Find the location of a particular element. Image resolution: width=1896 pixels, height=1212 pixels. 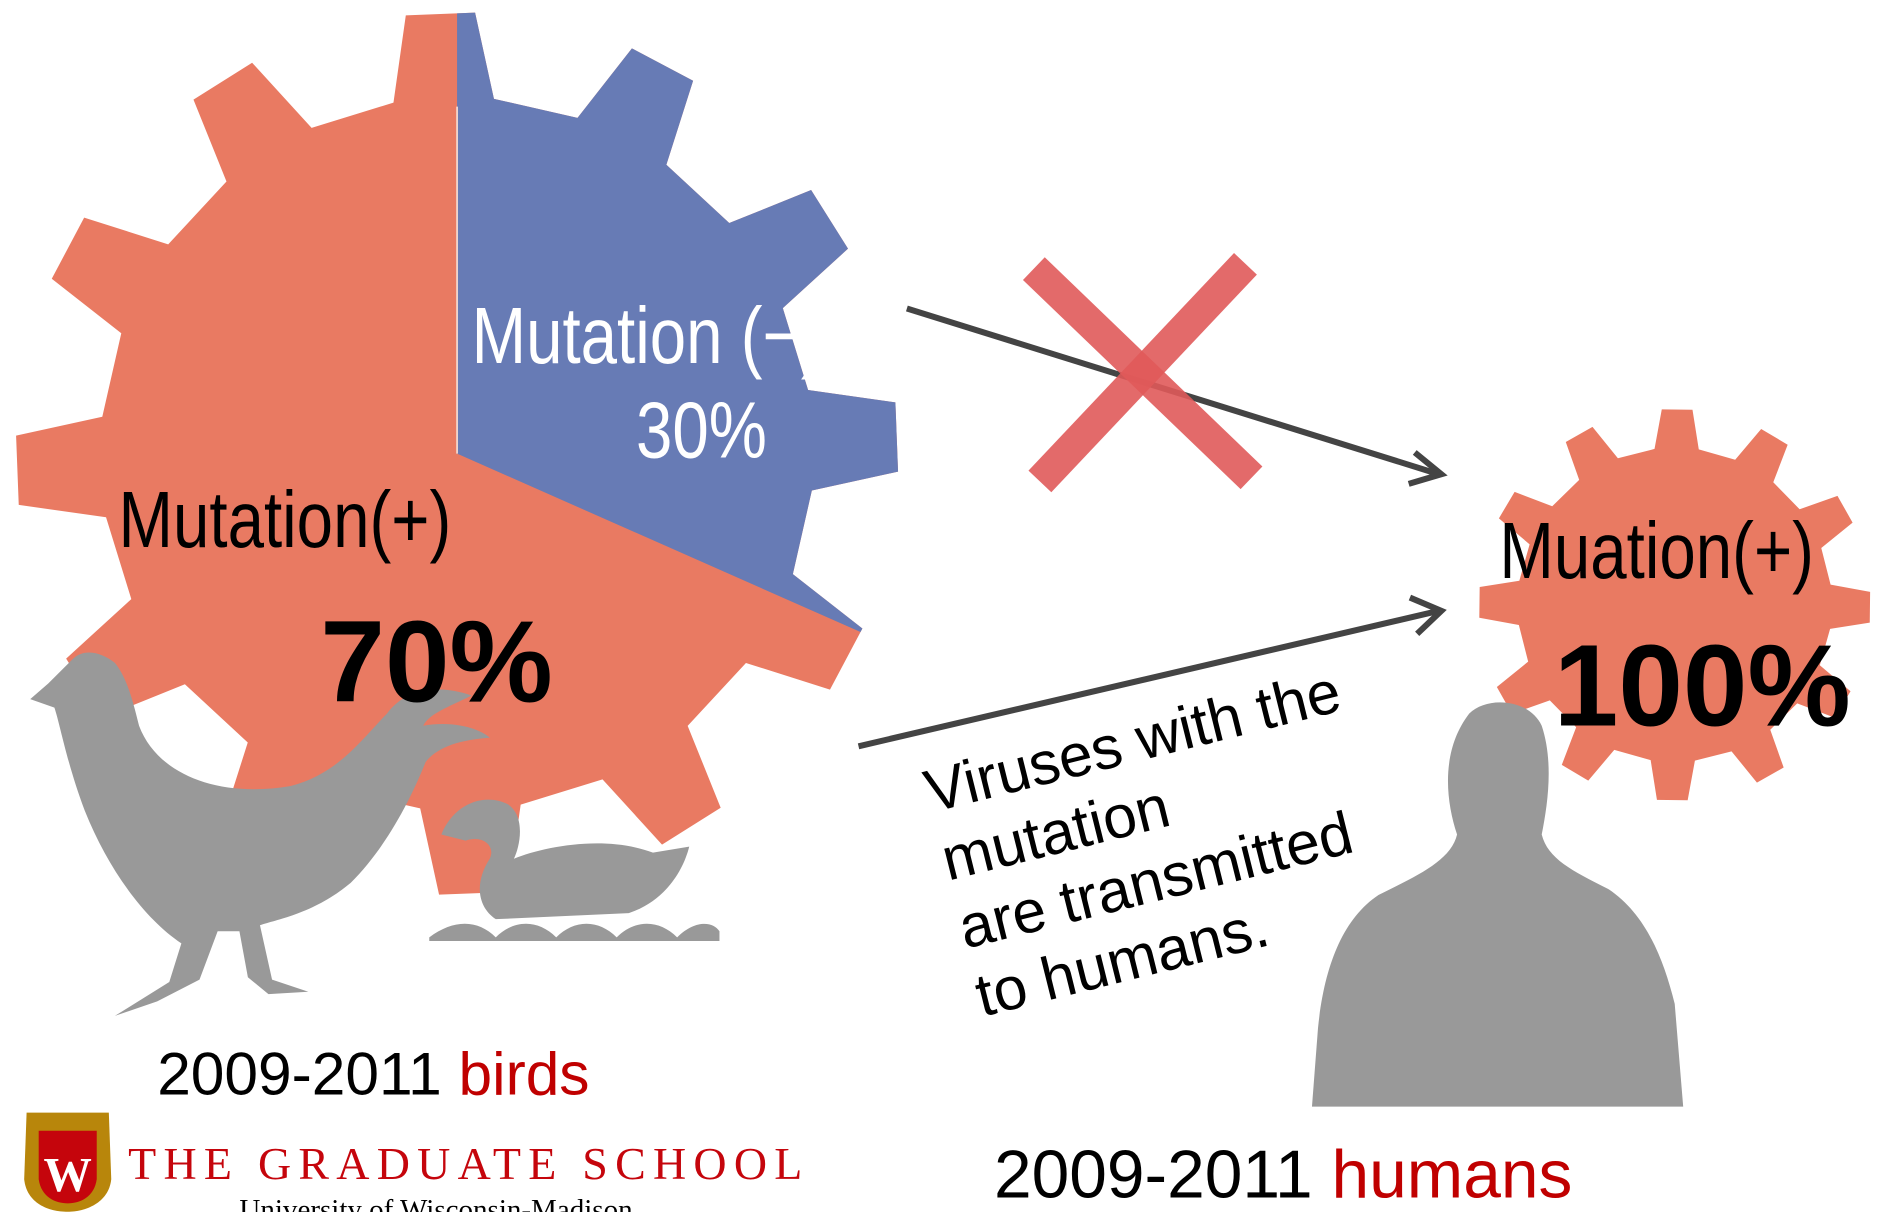

logo-university: University of Wisconsin-Madison is located at coordinates (436, 1203).